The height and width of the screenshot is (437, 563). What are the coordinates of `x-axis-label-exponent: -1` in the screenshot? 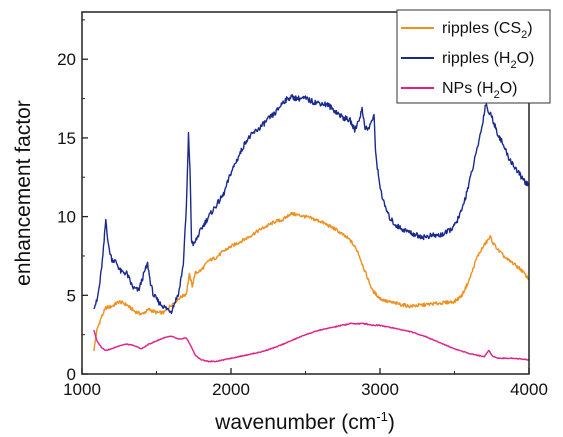 It's located at (382, 416).